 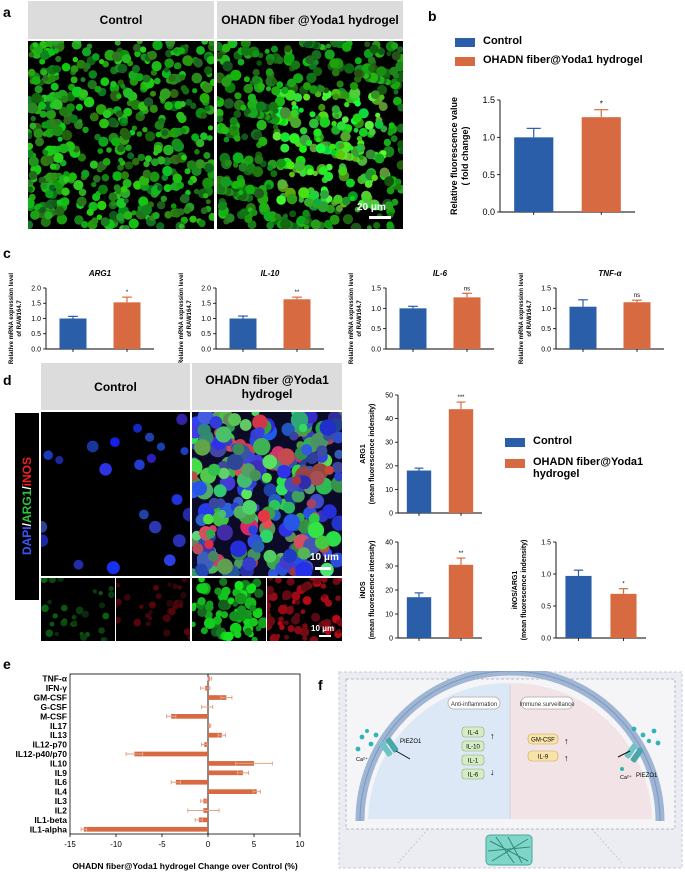 I want to click on category-label: IL12-p70, so click(x=50, y=745).